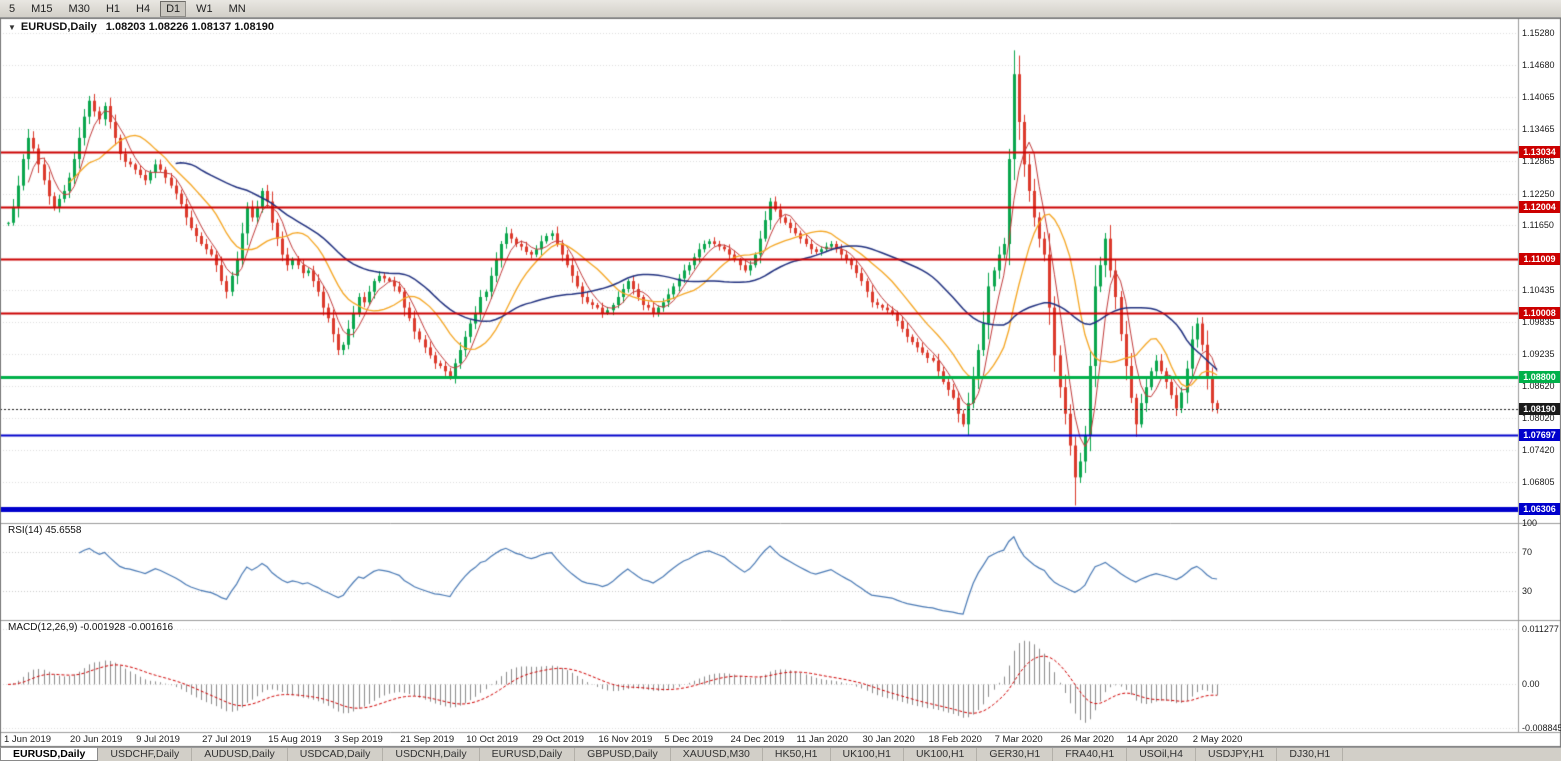 The height and width of the screenshot is (761, 1561). What do you see at coordinates (227, 739) in the screenshot?
I see `date-label-3: 27 Jul 2019` at bounding box center [227, 739].